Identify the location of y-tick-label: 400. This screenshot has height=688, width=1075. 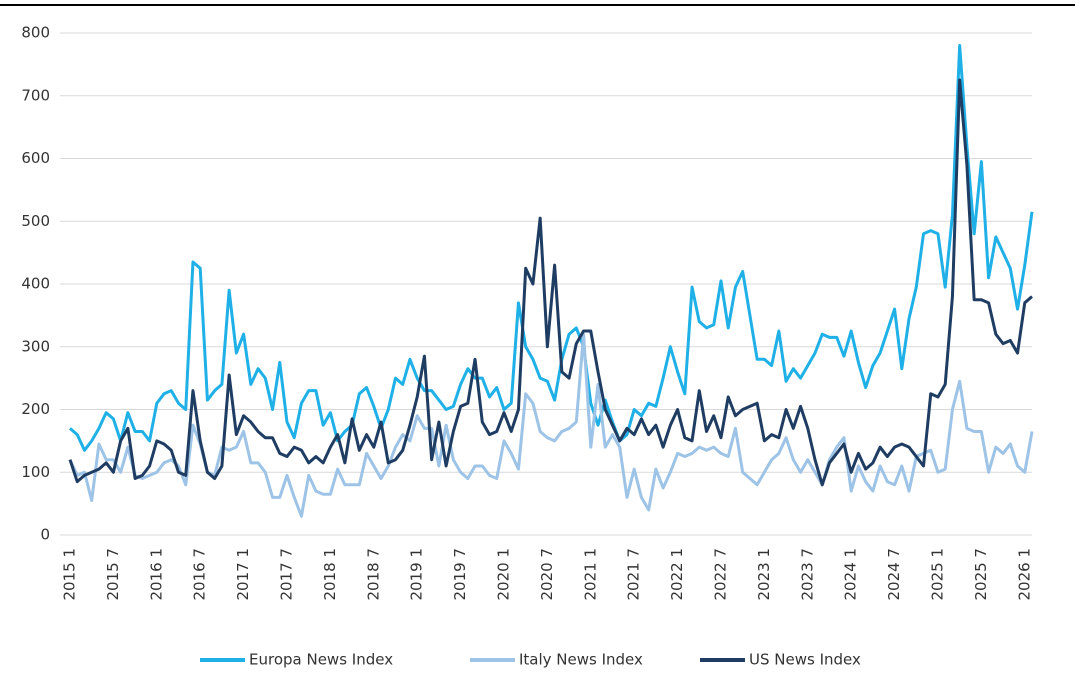
(35, 284).